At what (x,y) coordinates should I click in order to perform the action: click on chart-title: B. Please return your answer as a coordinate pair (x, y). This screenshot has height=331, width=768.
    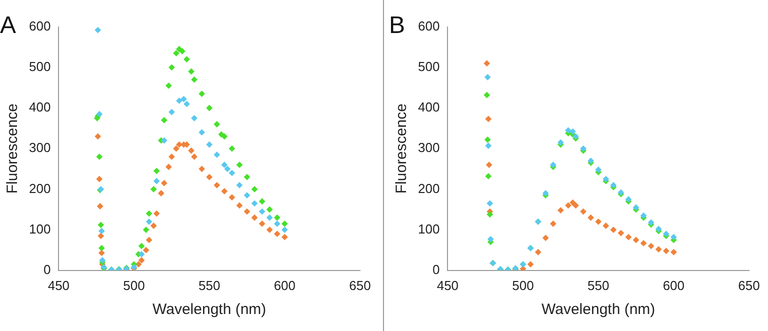
    Looking at the image, I should click on (397, 26).